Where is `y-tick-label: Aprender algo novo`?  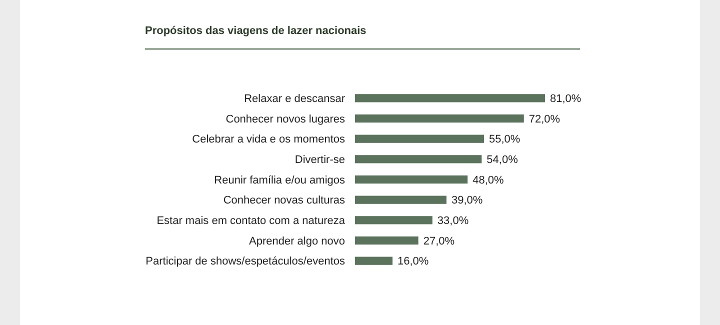 y-tick-label: Aprender algo novo is located at coordinates (296, 241).